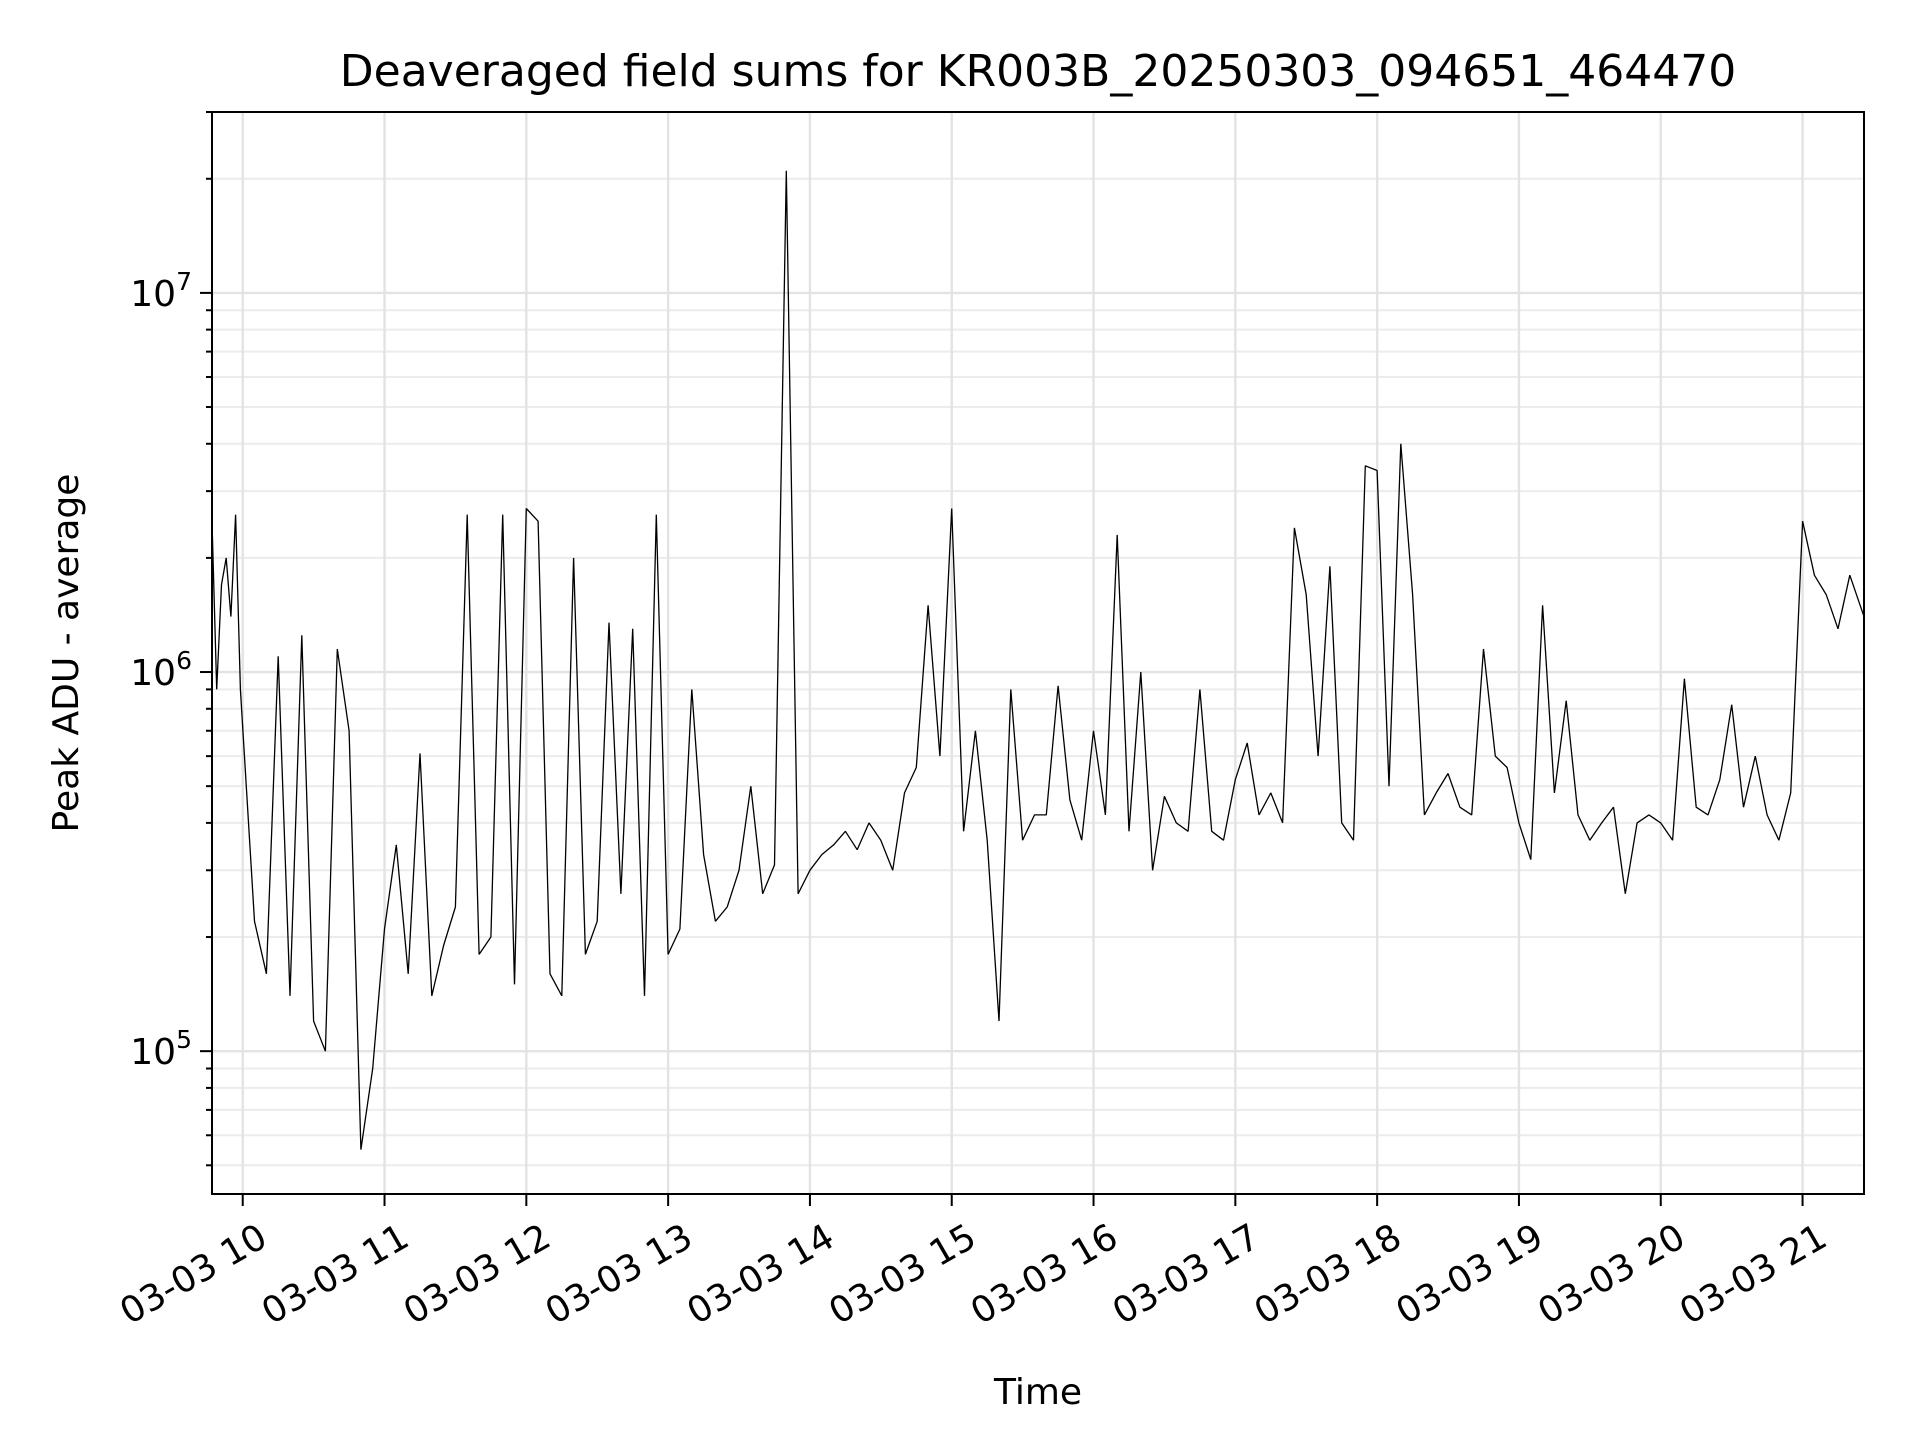 Image resolution: width=1920 pixels, height=1440 pixels. I want to click on y-tick-label: 10⁶, so click(161, 670).